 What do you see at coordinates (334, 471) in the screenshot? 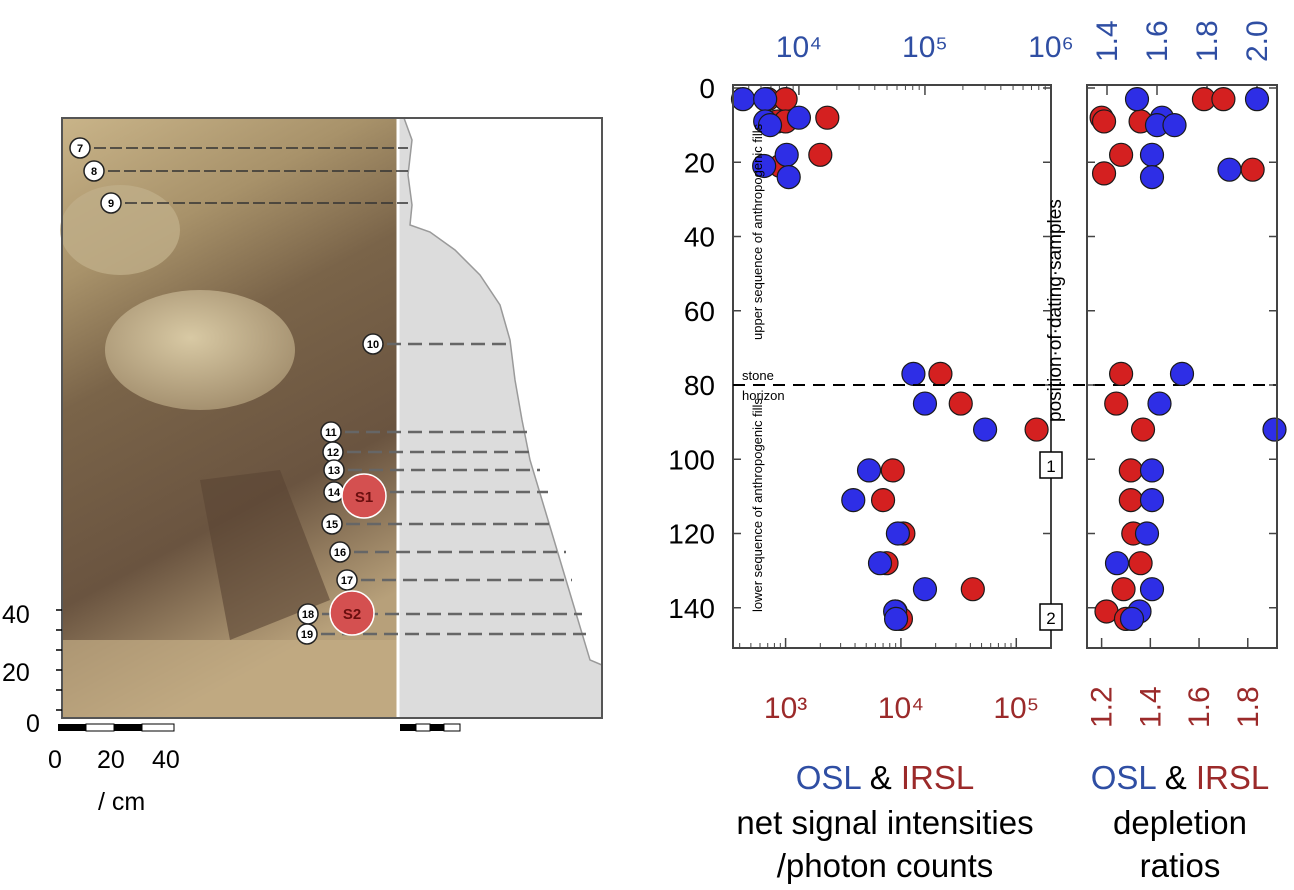
I see `sample-marker-label: 13` at bounding box center [334, 471].